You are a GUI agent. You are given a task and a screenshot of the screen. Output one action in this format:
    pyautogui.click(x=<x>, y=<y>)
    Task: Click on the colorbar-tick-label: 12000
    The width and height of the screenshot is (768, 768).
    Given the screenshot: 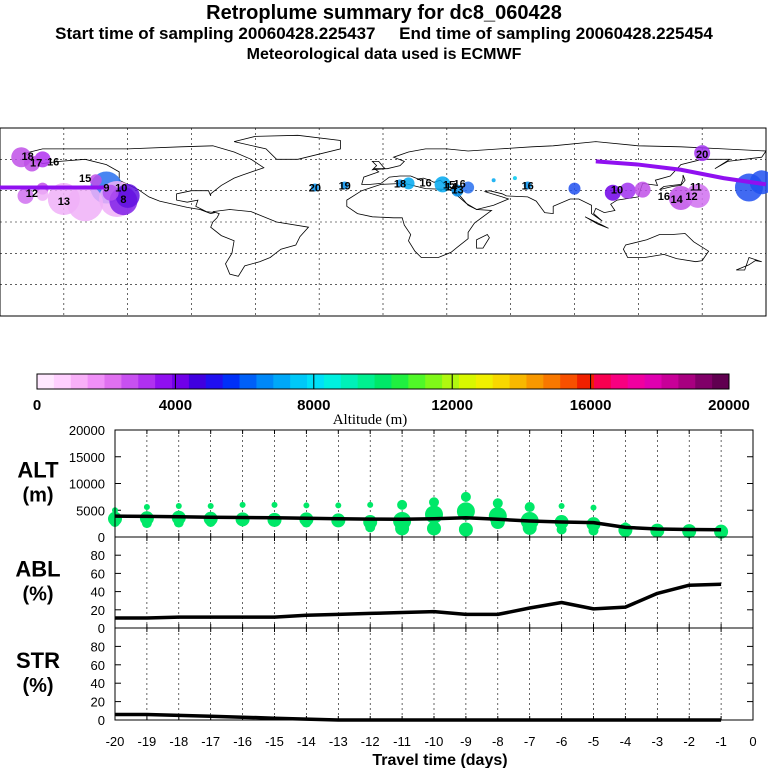 What is the action you would take?
    pyautogui.click(x=452, y=405)
    